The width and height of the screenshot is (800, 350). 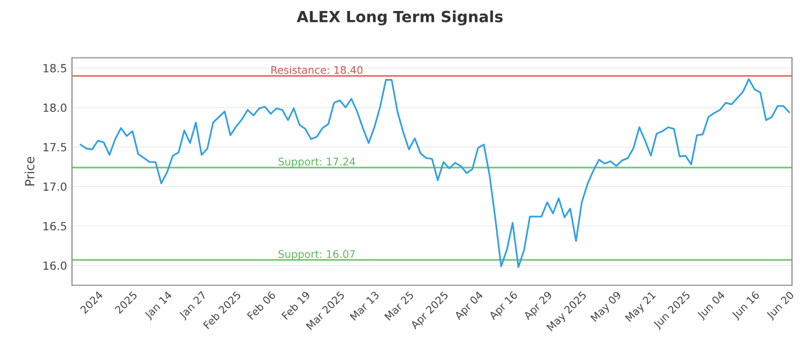 What do you see at coordinates (781, 305) in the screenshot?
I see `x-tick-label: Jun 20` at bounding box center [781, 305].